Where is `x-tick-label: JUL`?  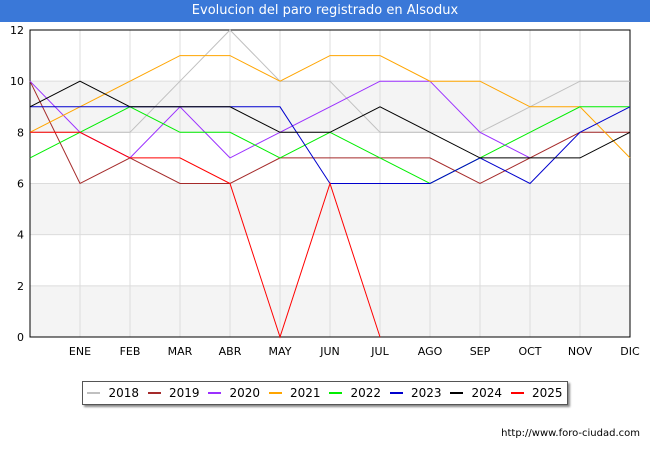
x-tick-label: JUL is located at coordinates (379, 351).